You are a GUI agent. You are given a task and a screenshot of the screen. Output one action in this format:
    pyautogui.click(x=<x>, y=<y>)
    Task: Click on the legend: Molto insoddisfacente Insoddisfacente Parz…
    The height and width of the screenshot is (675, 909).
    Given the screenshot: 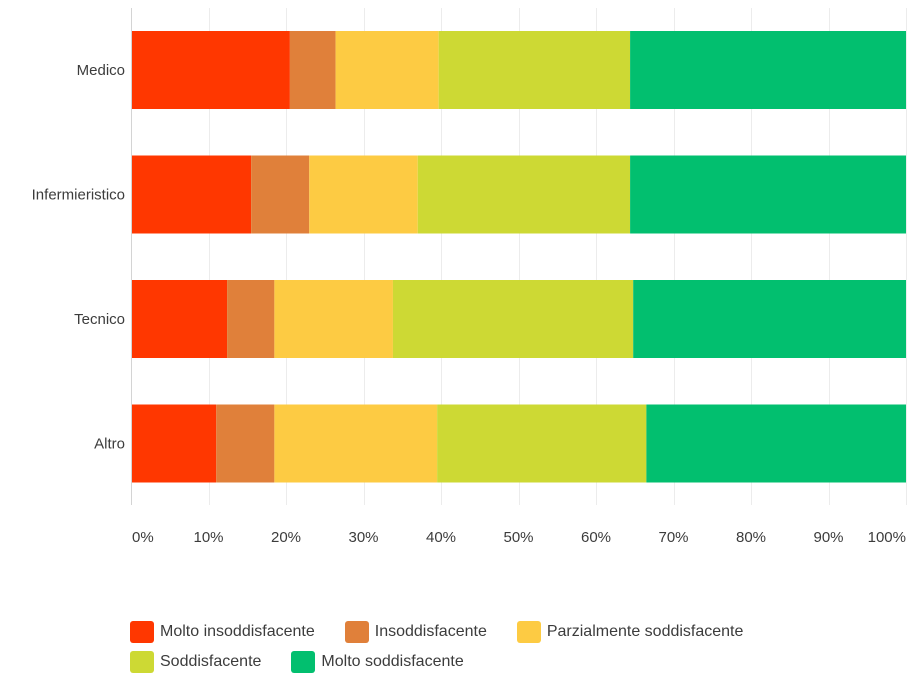 What is the action you would take?
    pyautogui.click(x=510, y=647)
    